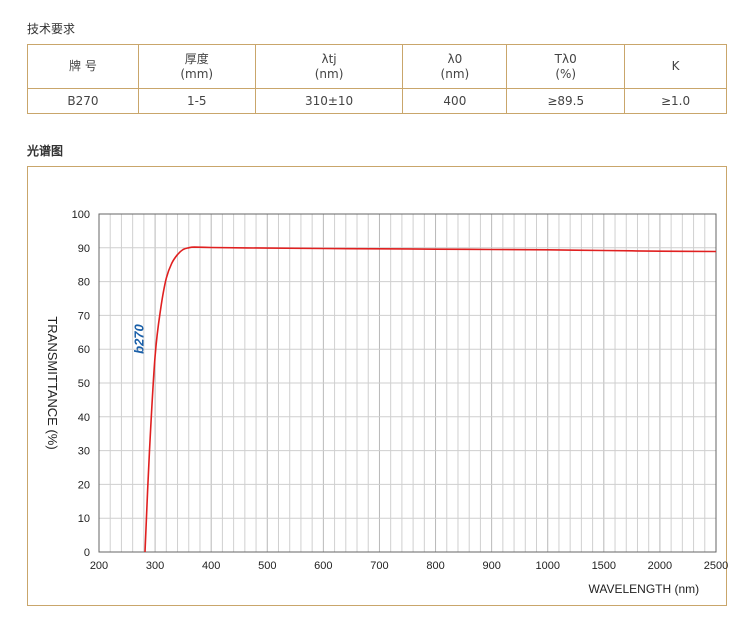 The image size is (750, 636). I want to click on table-row: B270 1-5 310±10 400 ≥89.5 ≥1.0, so click(377, 101).